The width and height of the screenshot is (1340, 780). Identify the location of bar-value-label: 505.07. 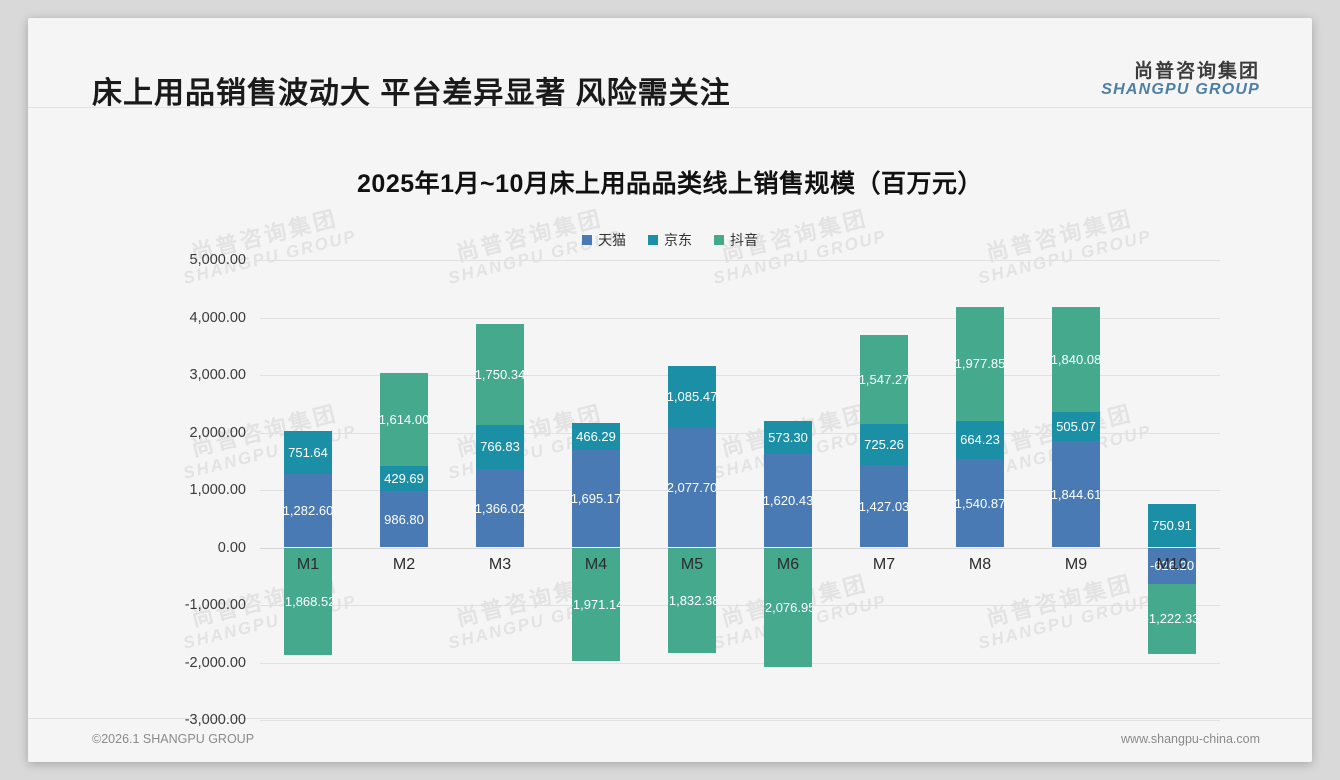
(1076, 427).